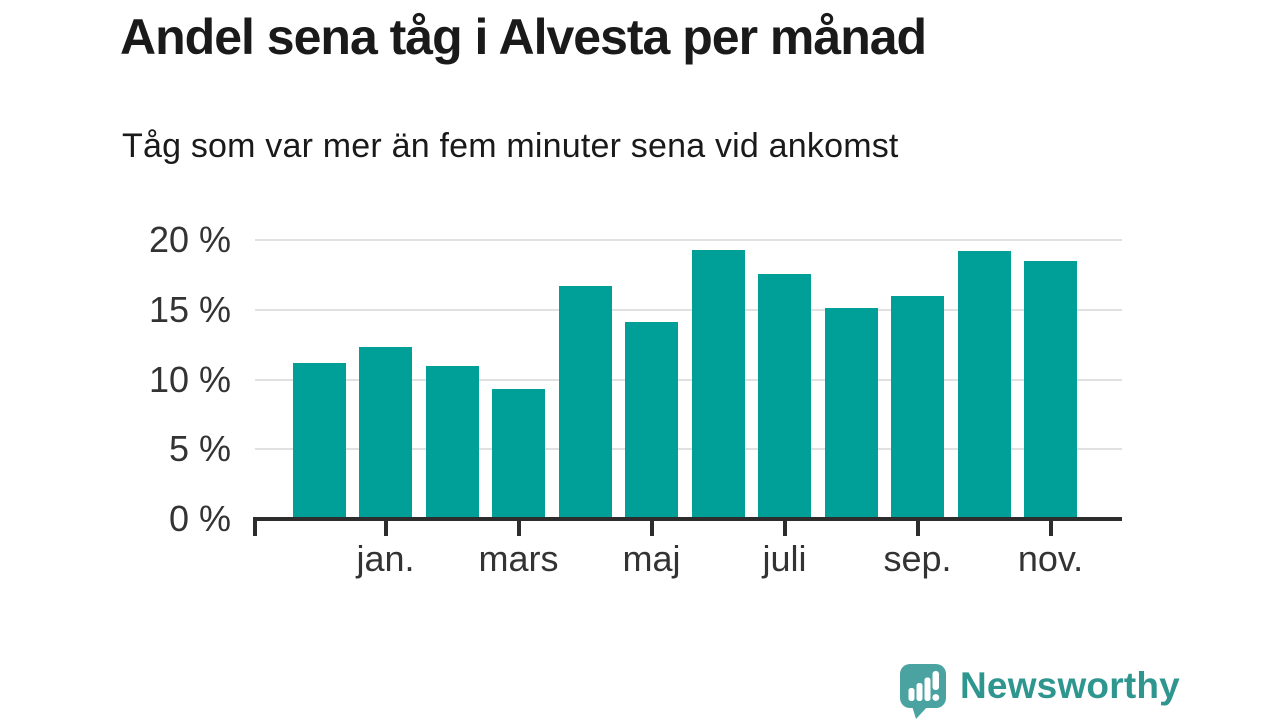  I want to click on x-axis-start-tick, so click(255, 526).